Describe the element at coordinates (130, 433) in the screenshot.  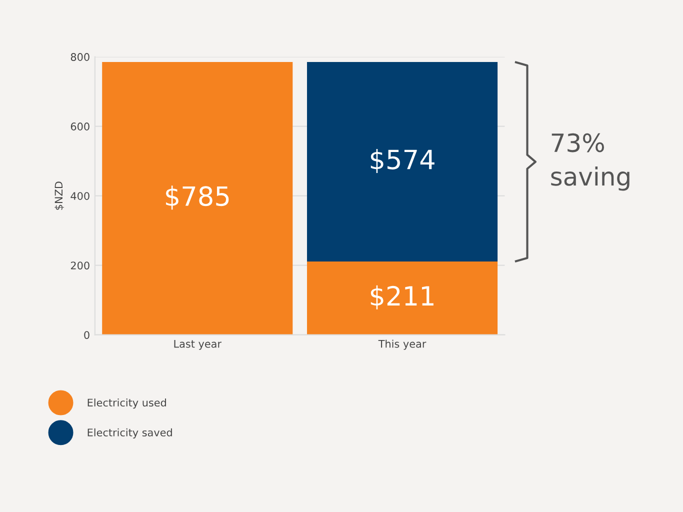
I see `legend-label: Electricity saved` at that location.